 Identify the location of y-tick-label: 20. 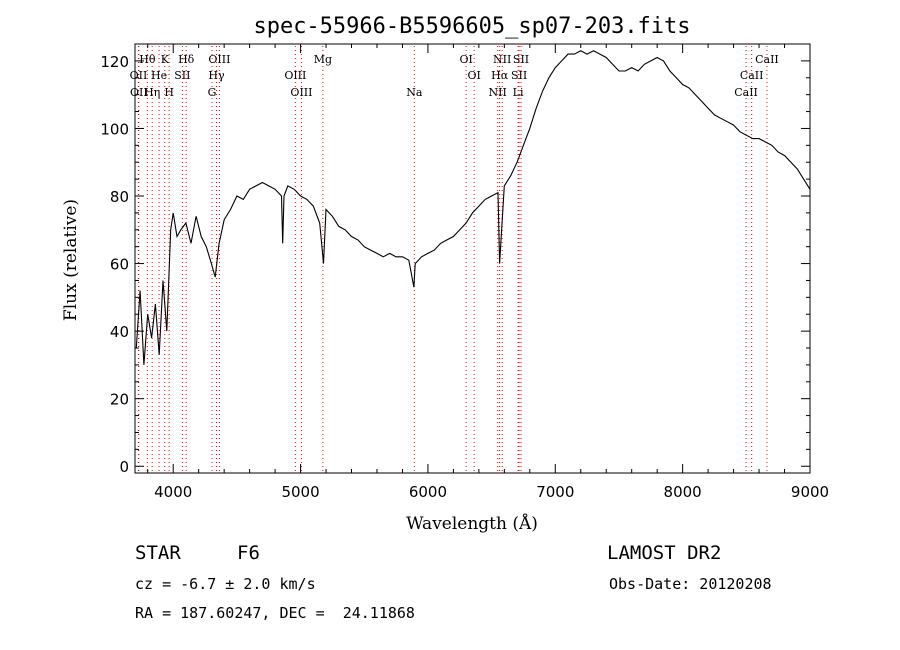
(119, 400).